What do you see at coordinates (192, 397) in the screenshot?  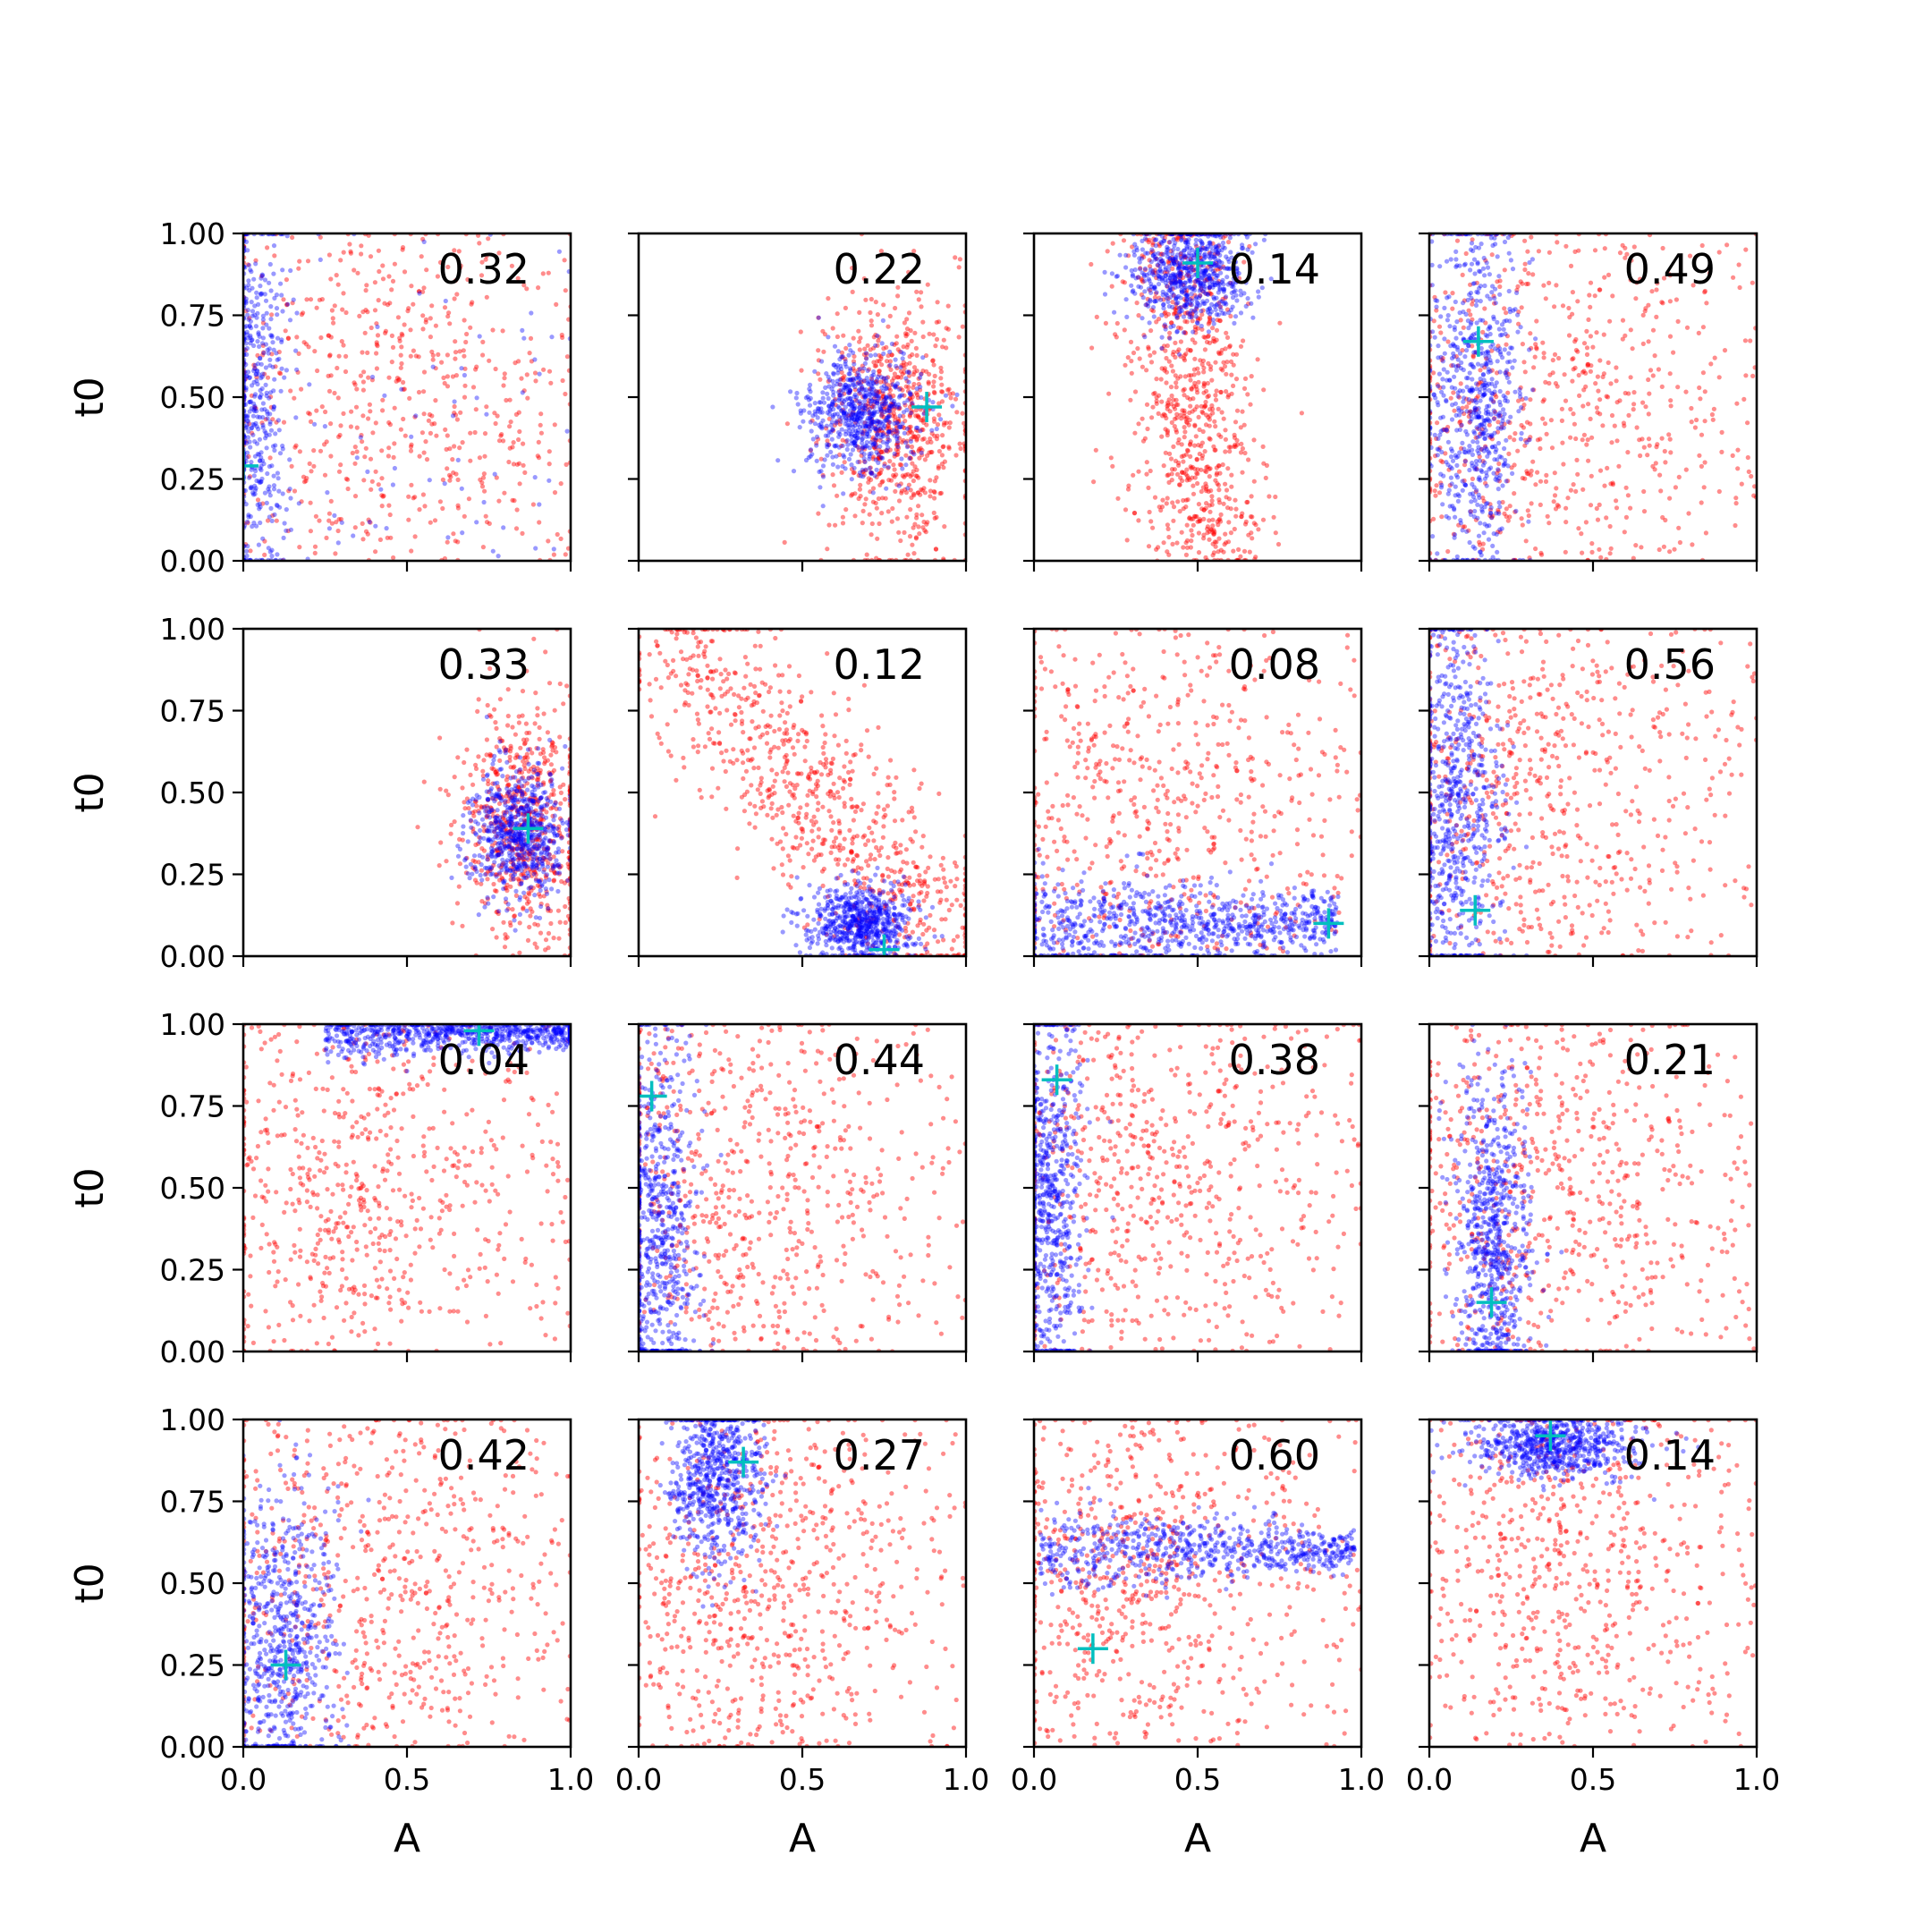 I see `y-tick-label: 0.50` at bounding box center [192, 397].